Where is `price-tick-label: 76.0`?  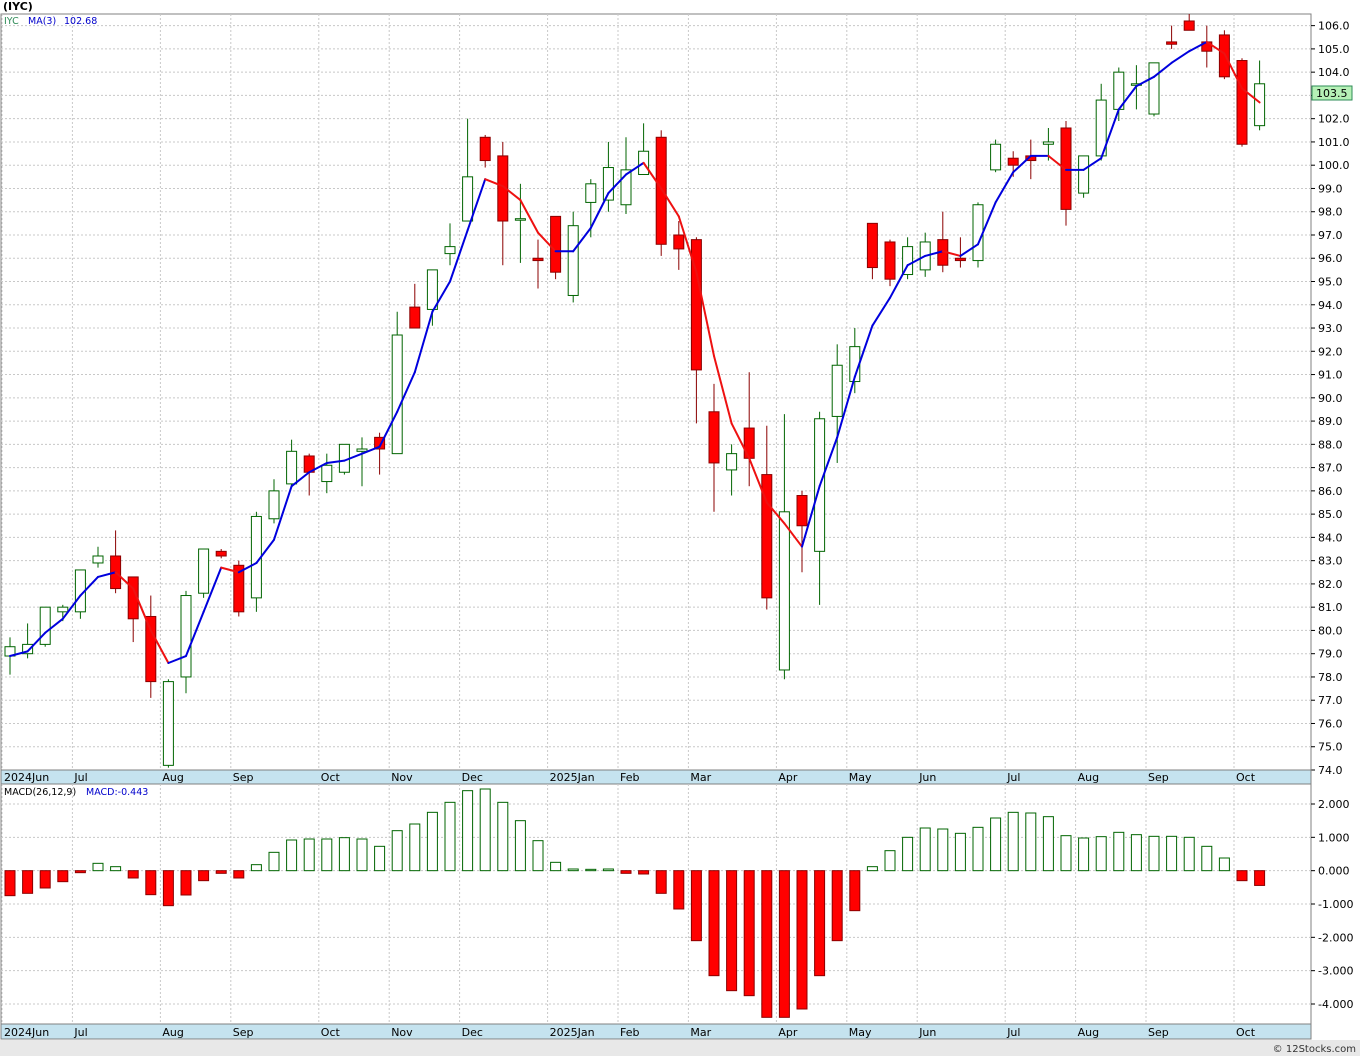
price-tick-label: 76.0 is located at coordinates (1330, 723).